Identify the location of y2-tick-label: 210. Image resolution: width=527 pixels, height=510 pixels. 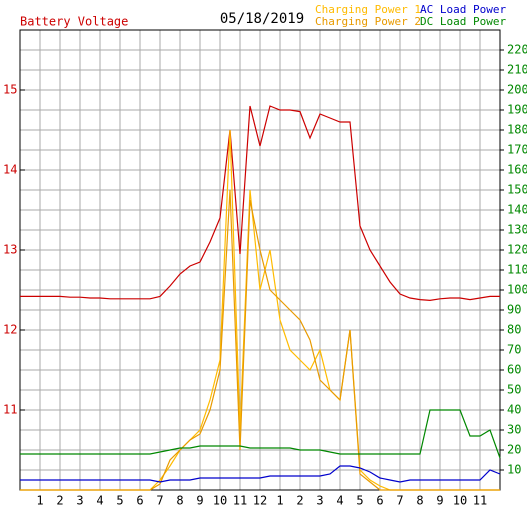
(517, 70).